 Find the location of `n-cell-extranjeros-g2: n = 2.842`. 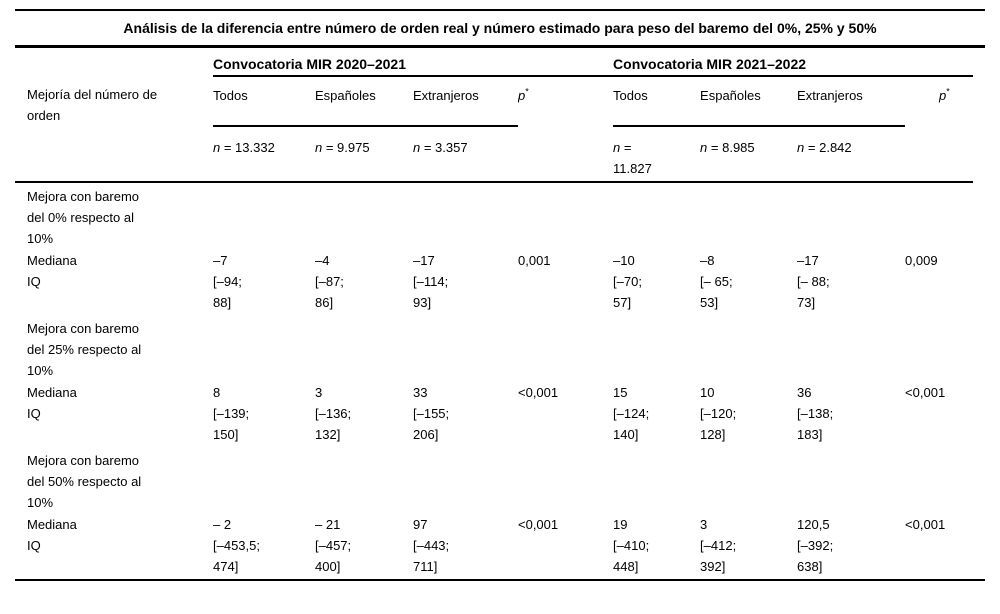

n-cell-extranjeros-g2: n = 2.842 is located at coordinates (851, 154).